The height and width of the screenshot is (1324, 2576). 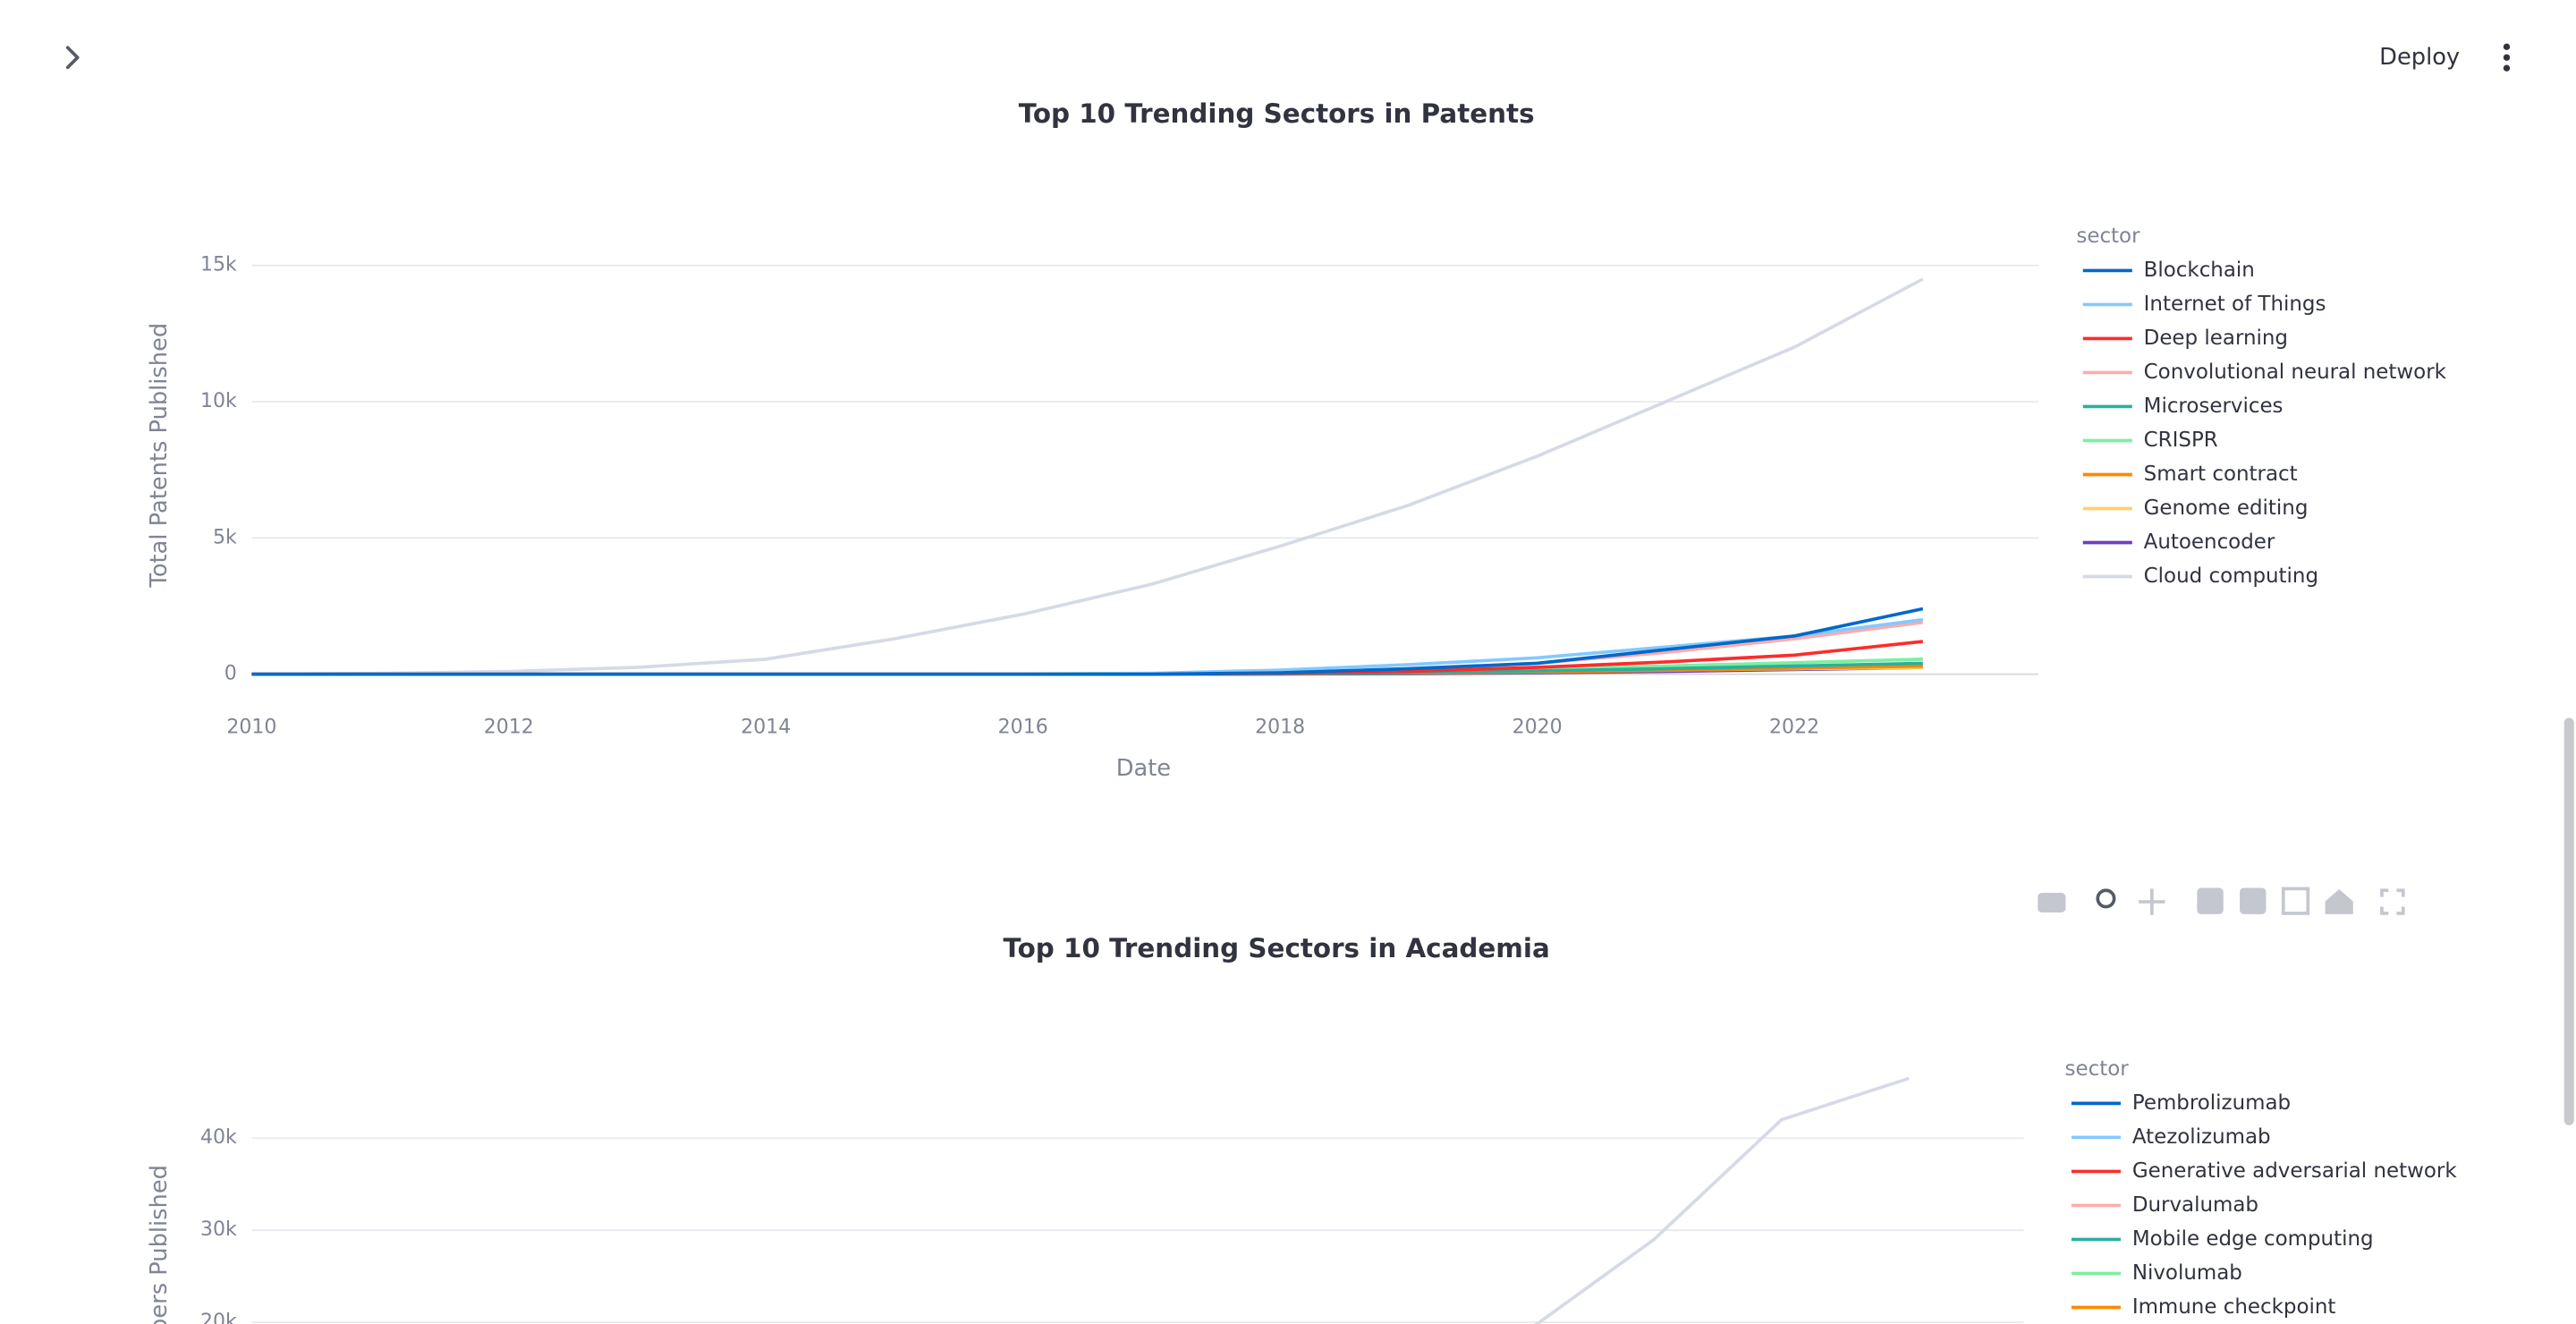 What do you see at coordinates (2507, 58) in the screenshot?
I see `main-menu` at bounding box center [2507, 58].